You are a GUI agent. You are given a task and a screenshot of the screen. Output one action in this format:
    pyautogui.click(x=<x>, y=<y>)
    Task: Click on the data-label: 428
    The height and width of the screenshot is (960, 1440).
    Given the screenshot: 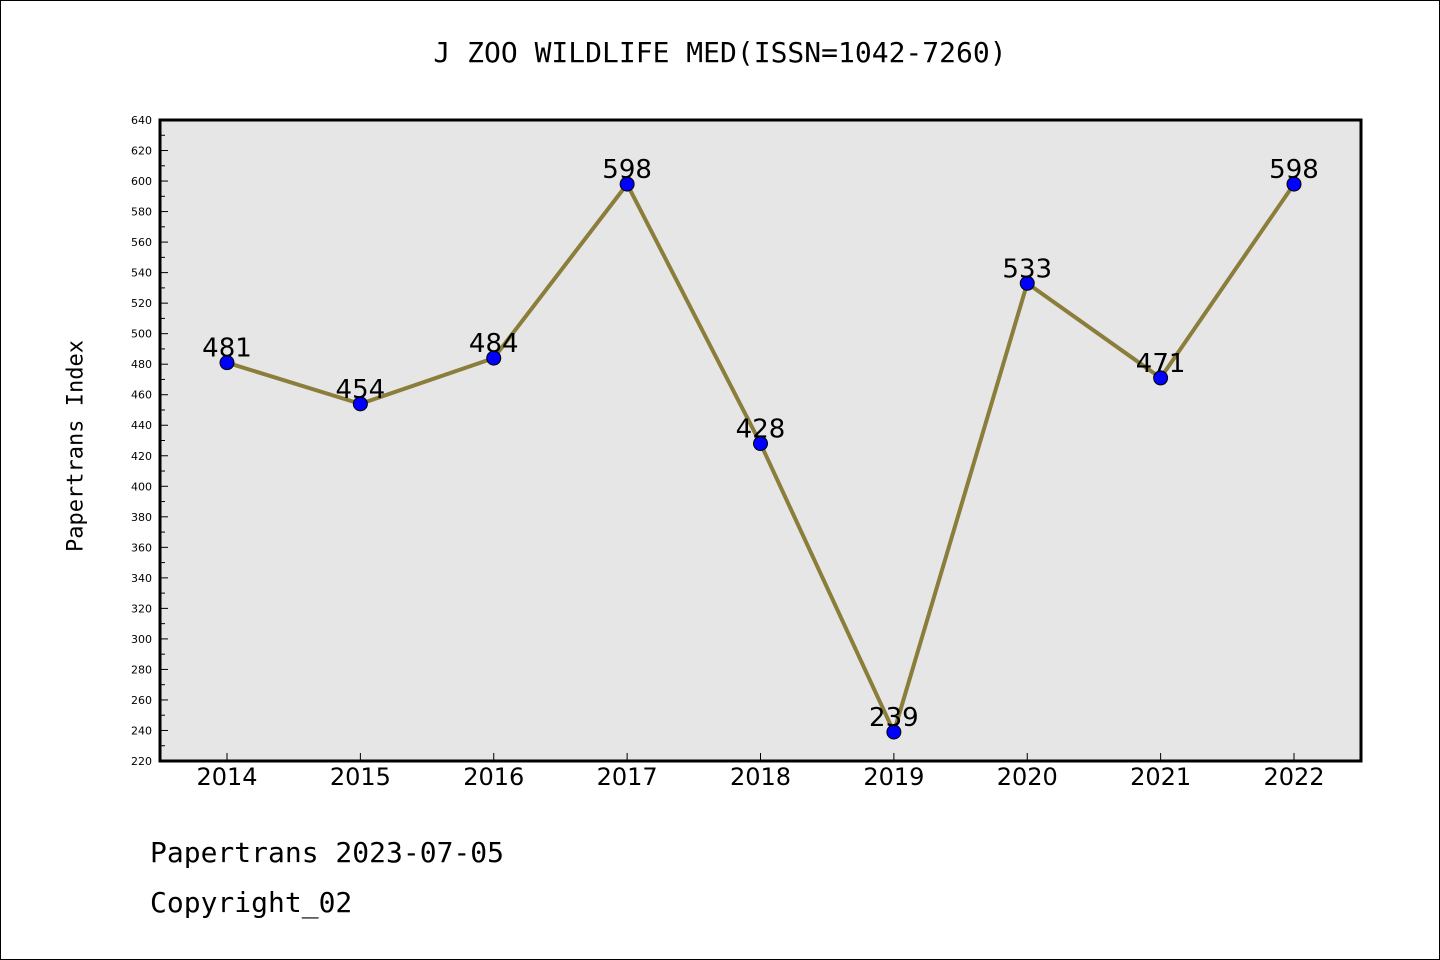 What is the action you would take?
    pyautogui.click(x=761, y=430)
    